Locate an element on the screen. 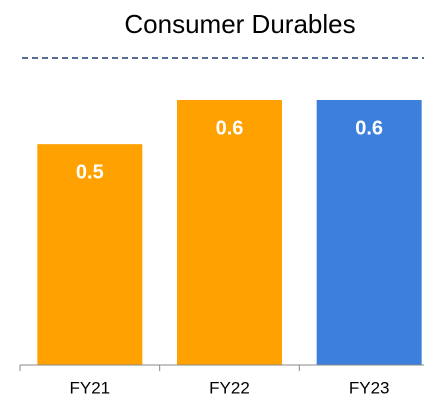  x-tick-label: FY23 is located at coordinates (369, 387).